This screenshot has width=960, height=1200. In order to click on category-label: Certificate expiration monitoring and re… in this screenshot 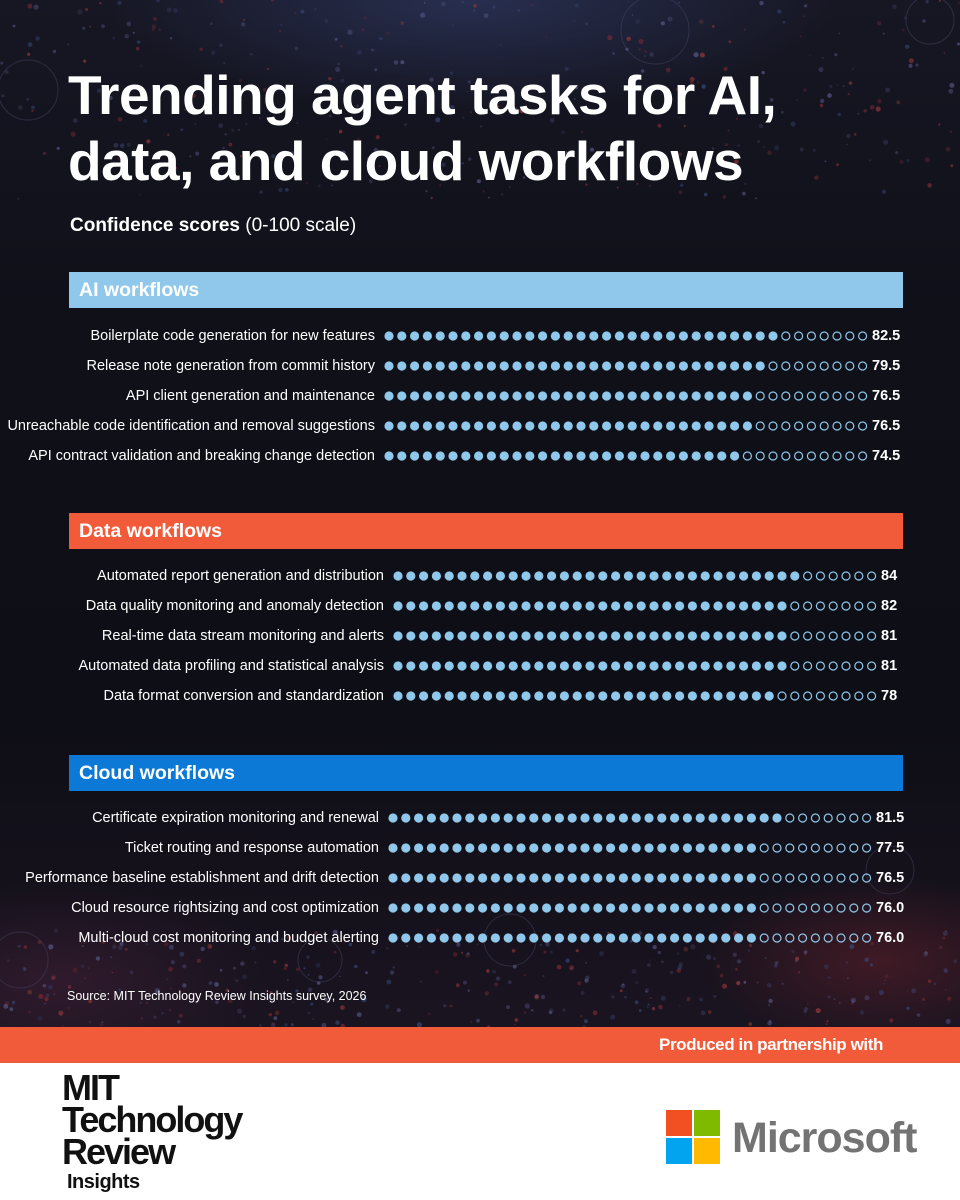, I will do `click(235, 818)`.